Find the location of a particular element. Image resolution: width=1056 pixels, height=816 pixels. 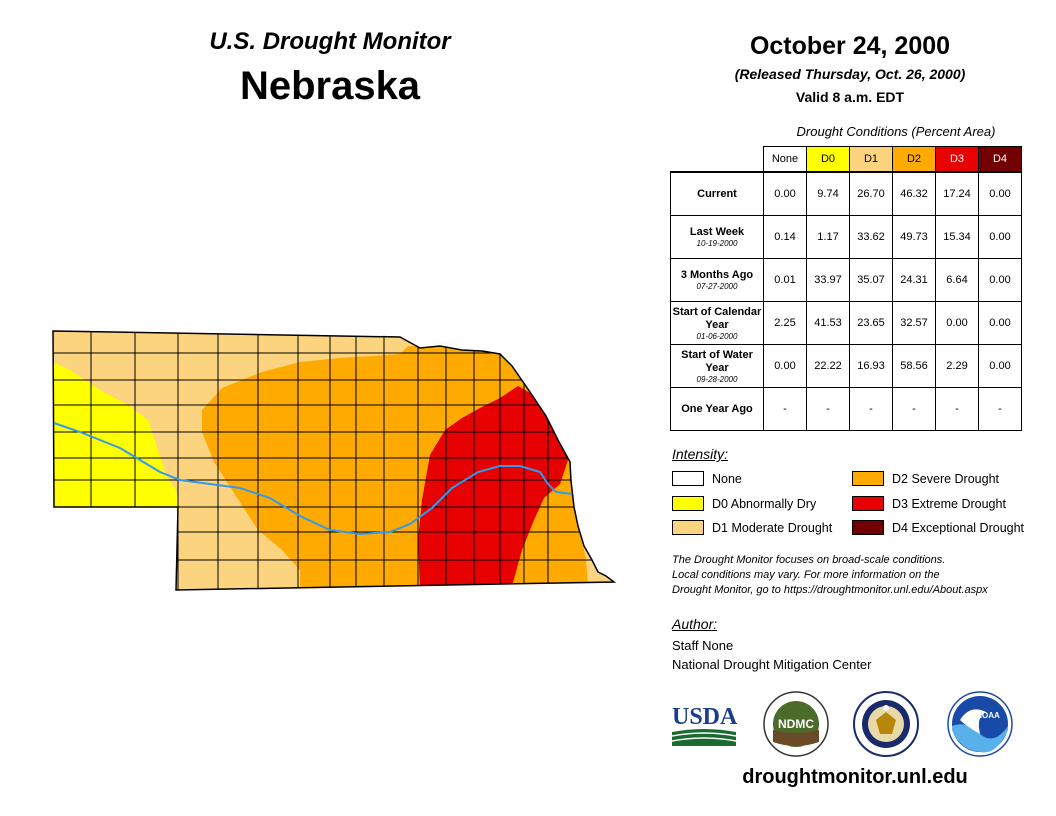

table-cell: 0.14 is located at coordinates (785, 237).